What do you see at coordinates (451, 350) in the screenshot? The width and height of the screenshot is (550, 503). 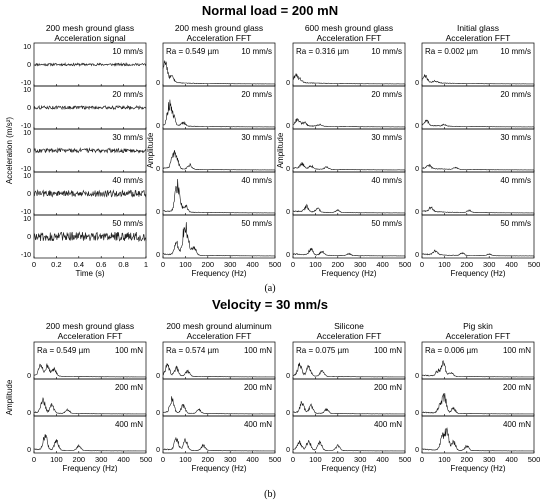 I see `panel-b-col3-ra: Ra = 0.006 µm` at bounding box center [451, 350].